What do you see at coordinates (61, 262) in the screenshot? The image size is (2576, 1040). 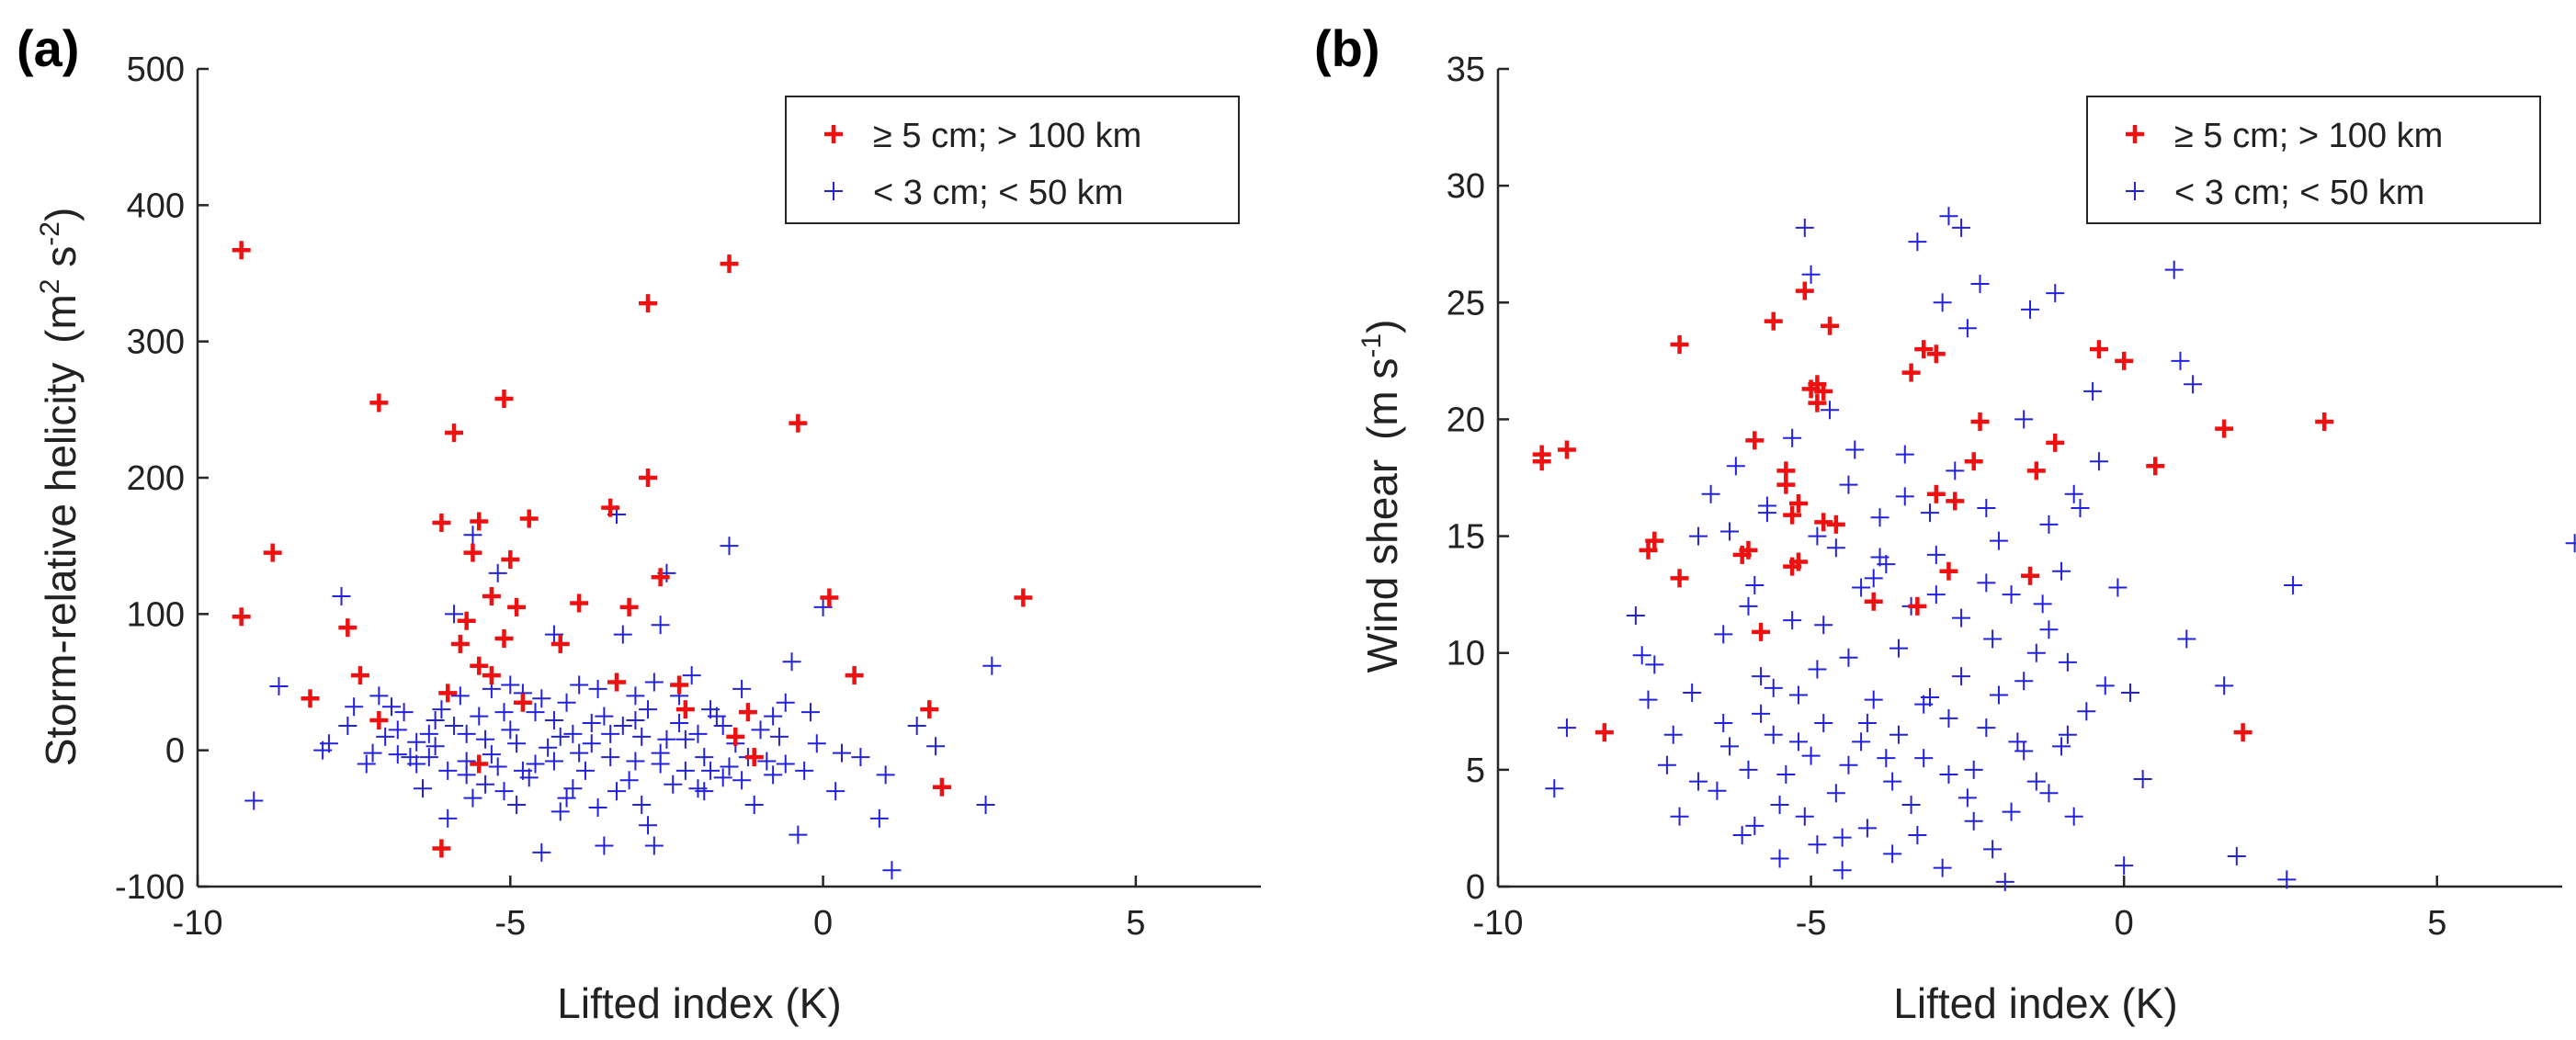 I see `y-axis-label-a-unit-mid: s` at bounding box center [61, 262].